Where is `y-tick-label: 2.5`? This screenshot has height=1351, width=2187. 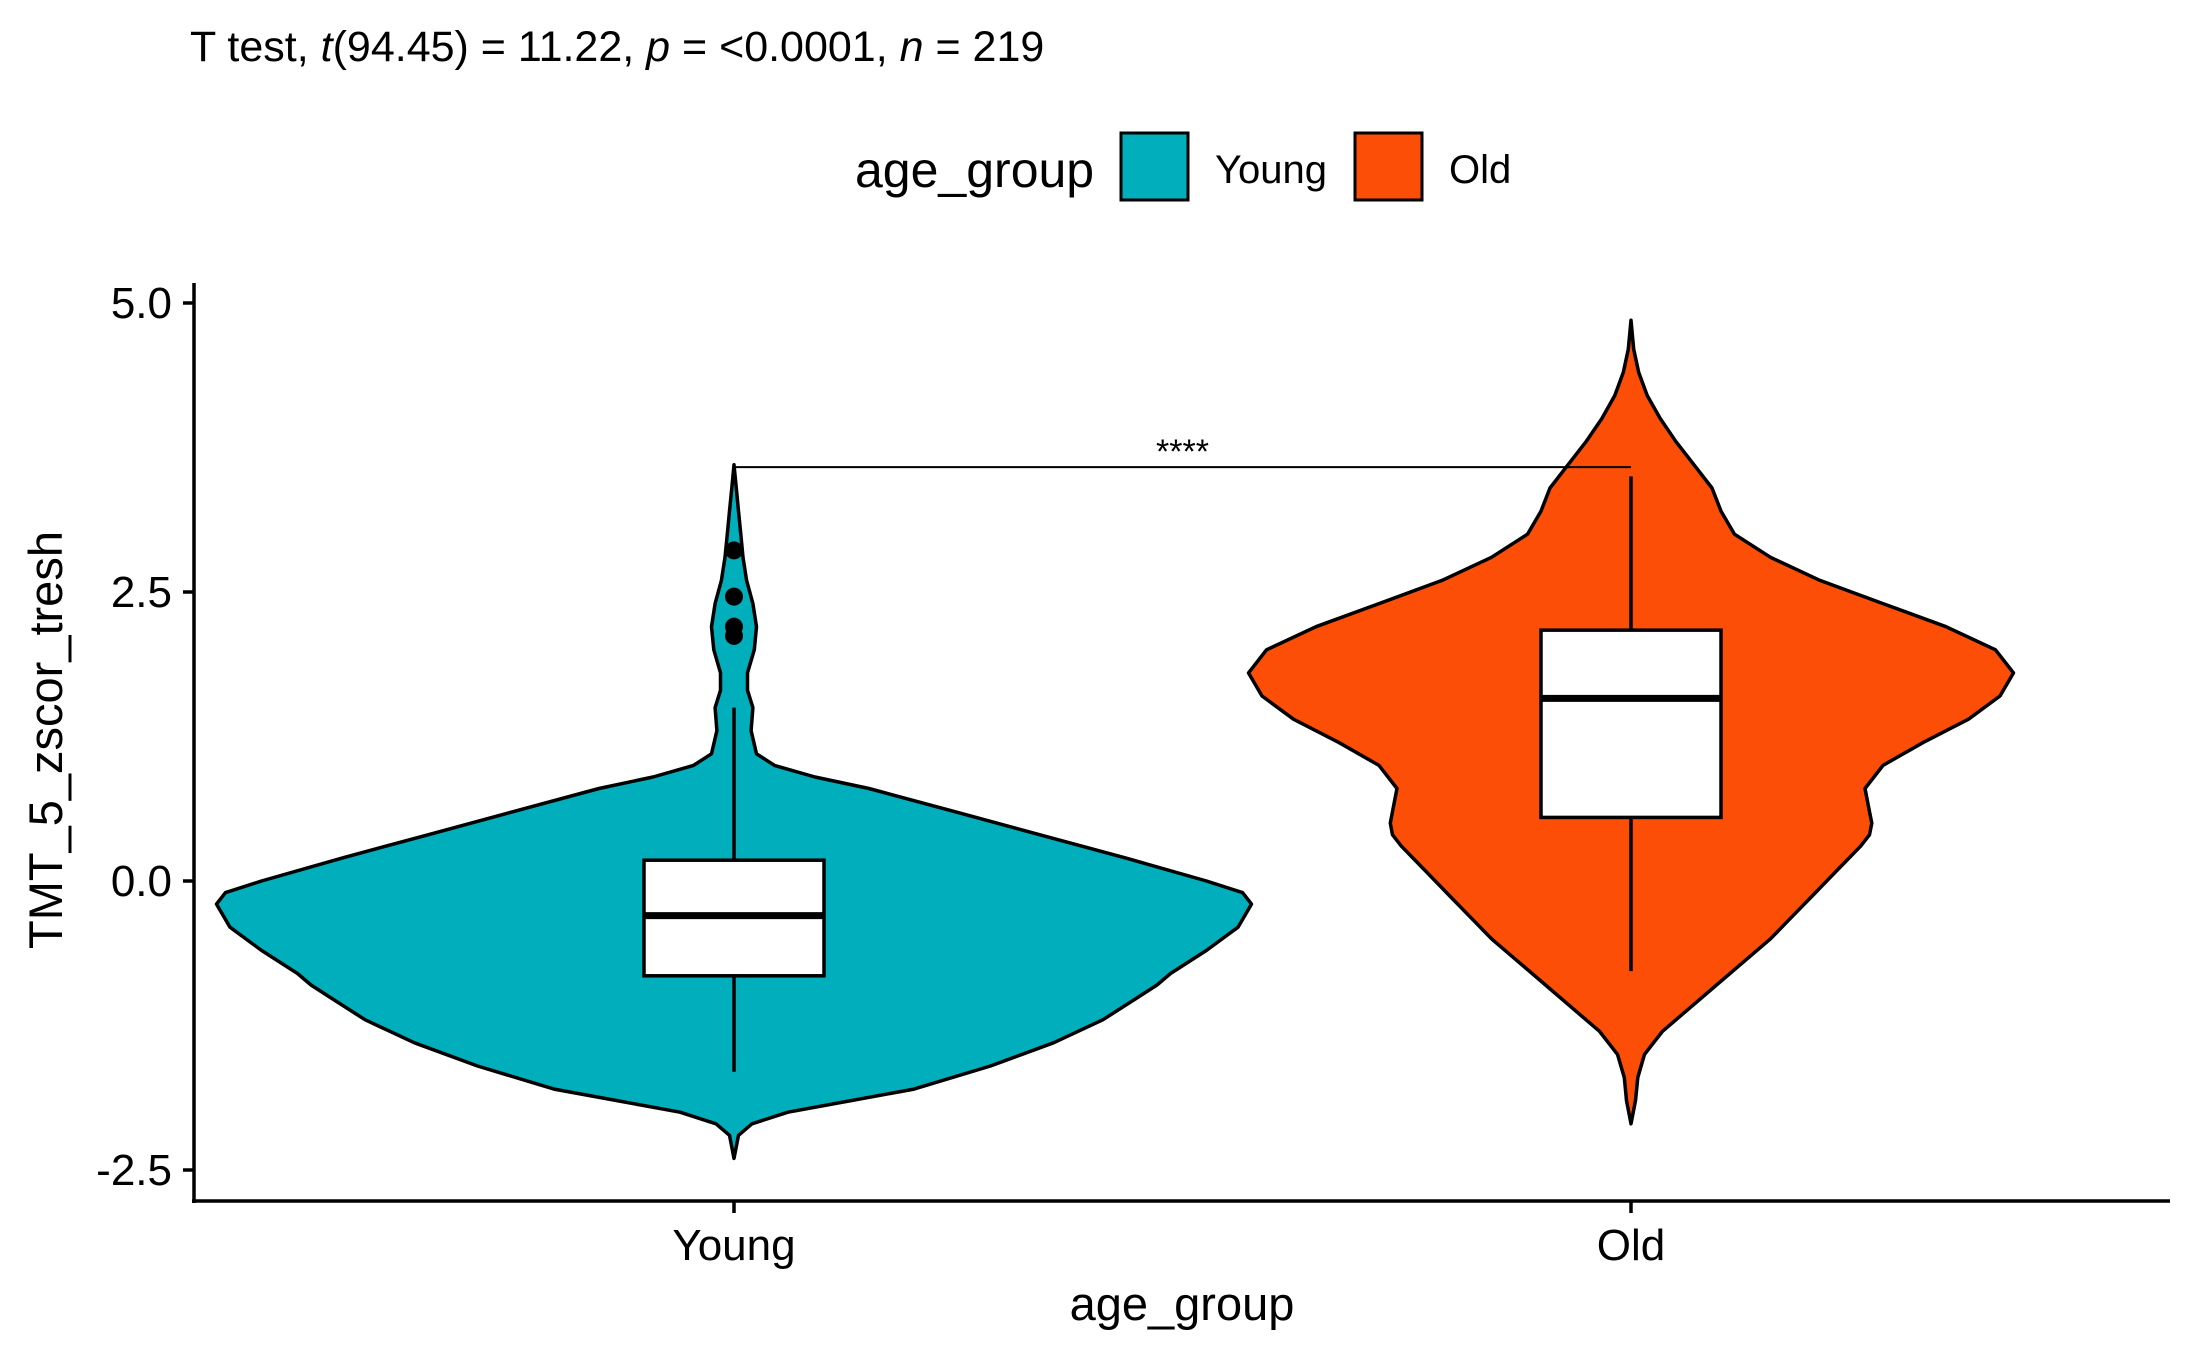
y-tick-label: 2.5 is located at coordinates (141, 592).